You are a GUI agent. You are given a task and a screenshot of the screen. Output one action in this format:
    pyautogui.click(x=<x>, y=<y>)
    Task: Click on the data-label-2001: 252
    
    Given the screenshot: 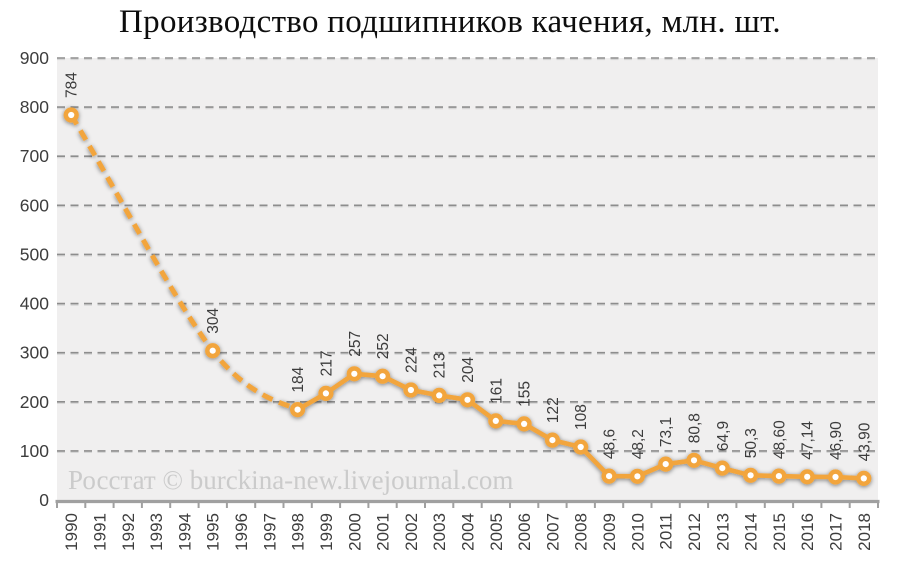 What is the action you would take?
    pyautogui.click(x=383, y=346)
    